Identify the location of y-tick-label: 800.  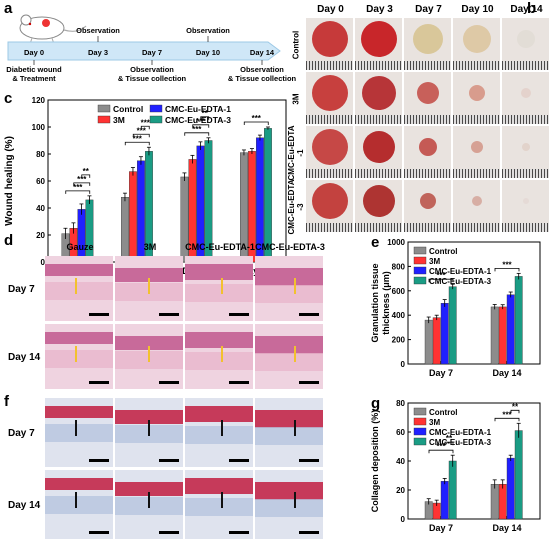
(399, 266).